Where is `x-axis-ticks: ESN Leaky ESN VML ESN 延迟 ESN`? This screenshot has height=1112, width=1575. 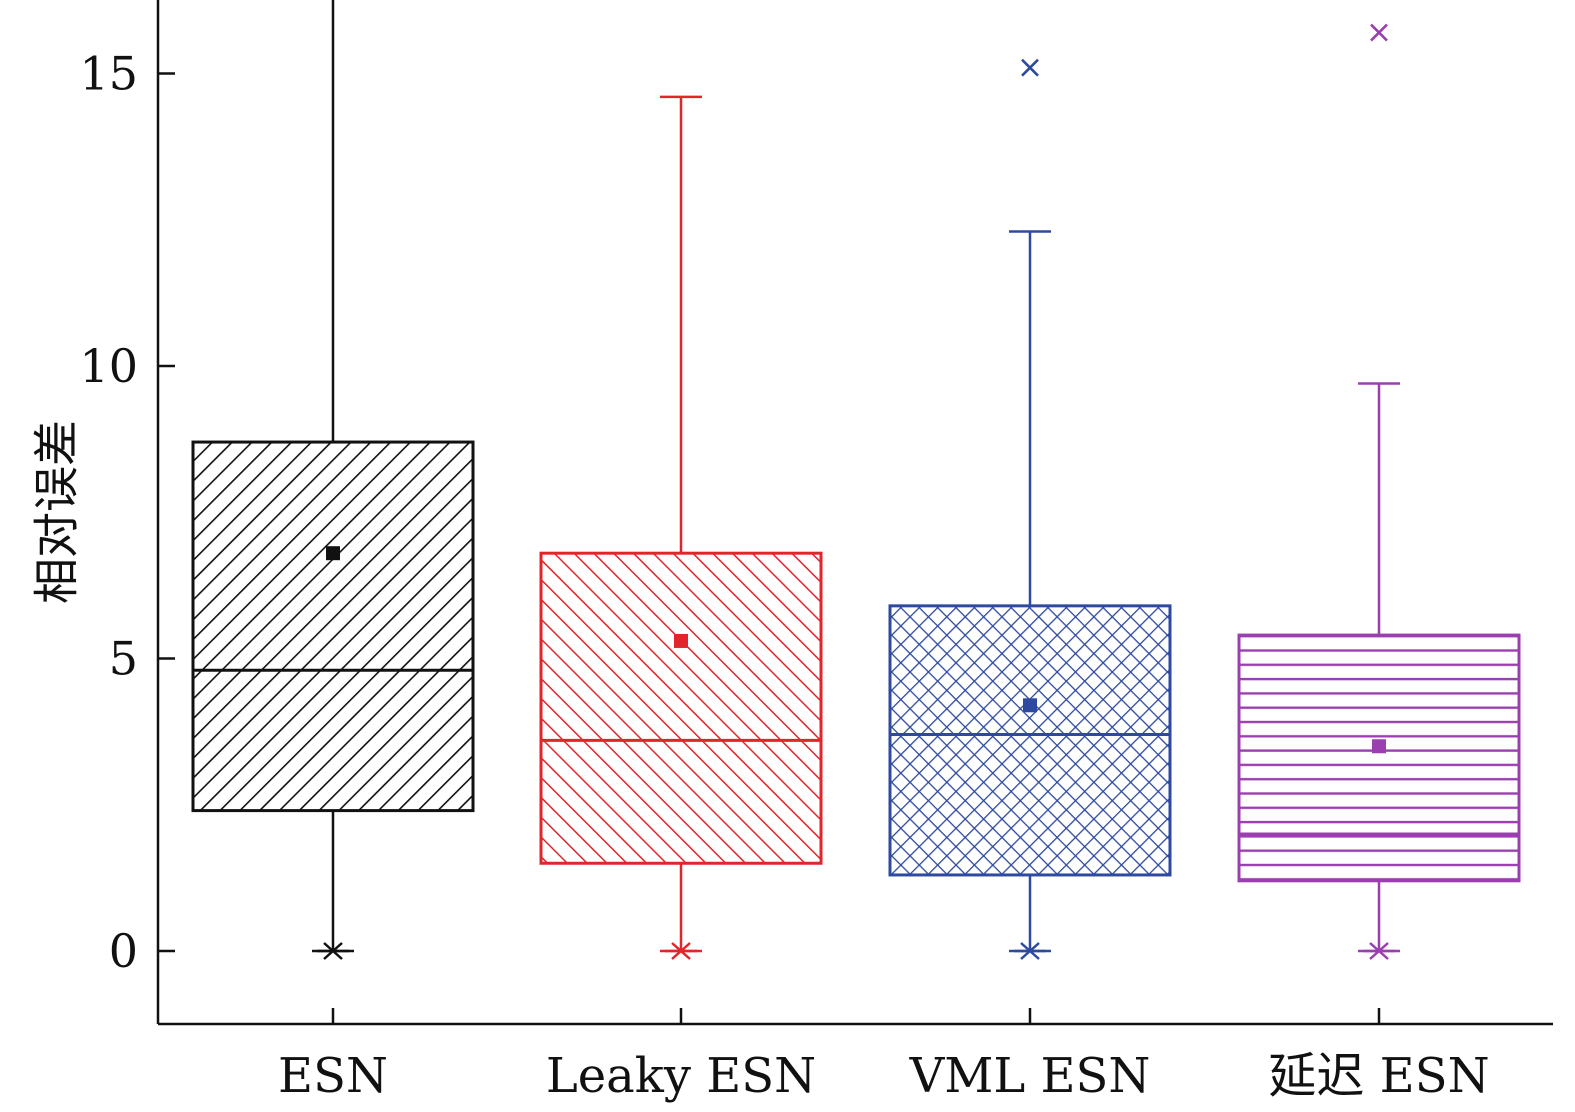
x-axis-ticks: ESN Leaky ESN VML ESN 延迟 ESN is located at coordinates (884, 1056).